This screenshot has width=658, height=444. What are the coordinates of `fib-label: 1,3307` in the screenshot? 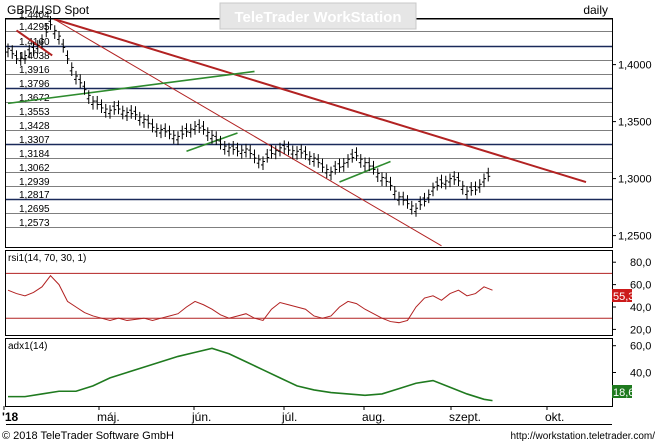 It's located at (34, 140).